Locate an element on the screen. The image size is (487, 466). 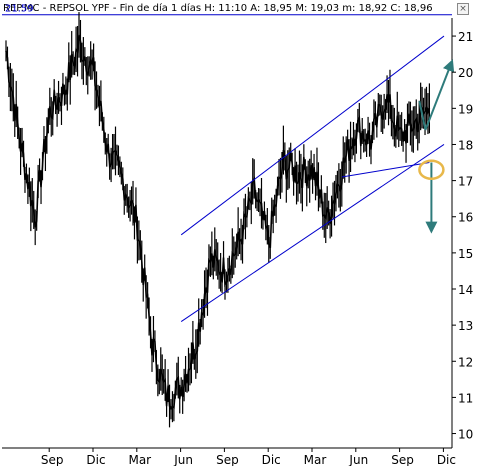
y-tick-label: 20 is located at coordinates (465, 73).